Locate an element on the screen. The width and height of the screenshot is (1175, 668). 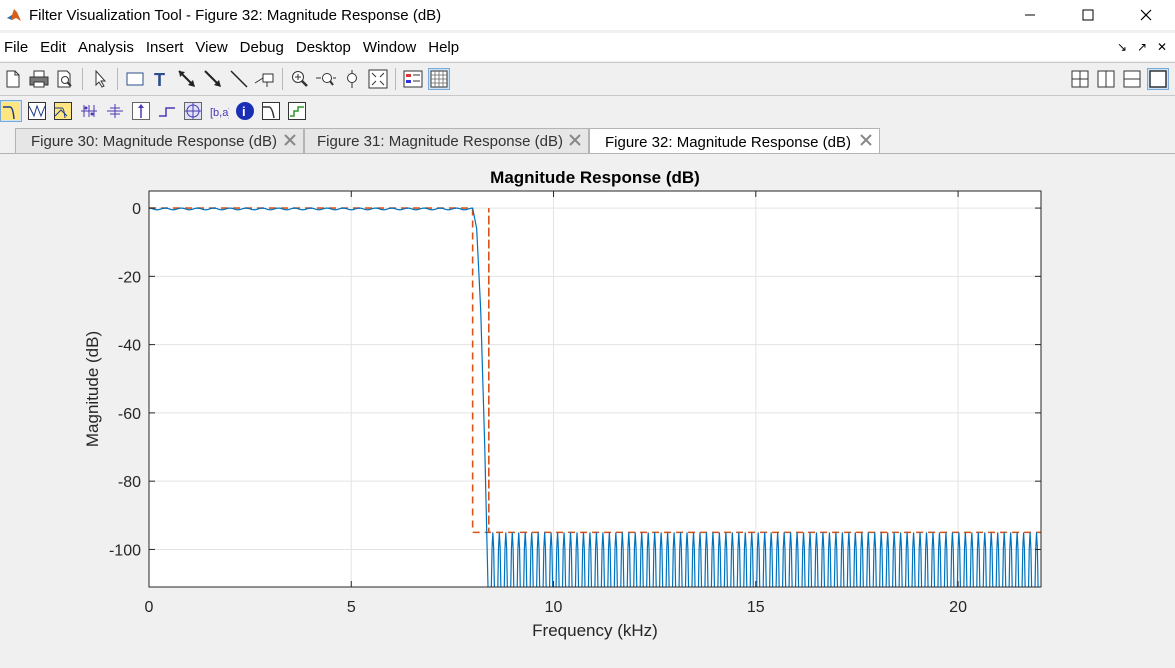
print-icon is located at coordinates (39, 79).